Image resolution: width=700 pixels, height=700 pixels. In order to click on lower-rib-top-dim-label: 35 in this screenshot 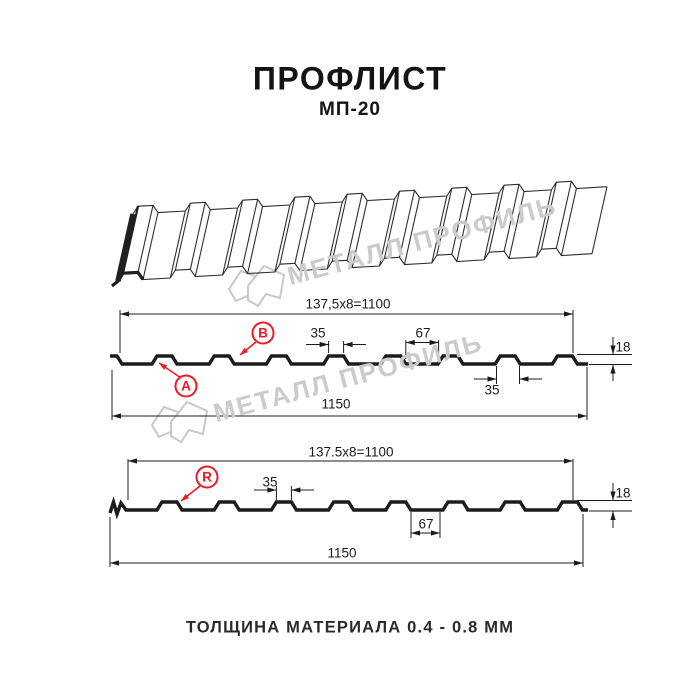, I will do `click(270, 482)`.